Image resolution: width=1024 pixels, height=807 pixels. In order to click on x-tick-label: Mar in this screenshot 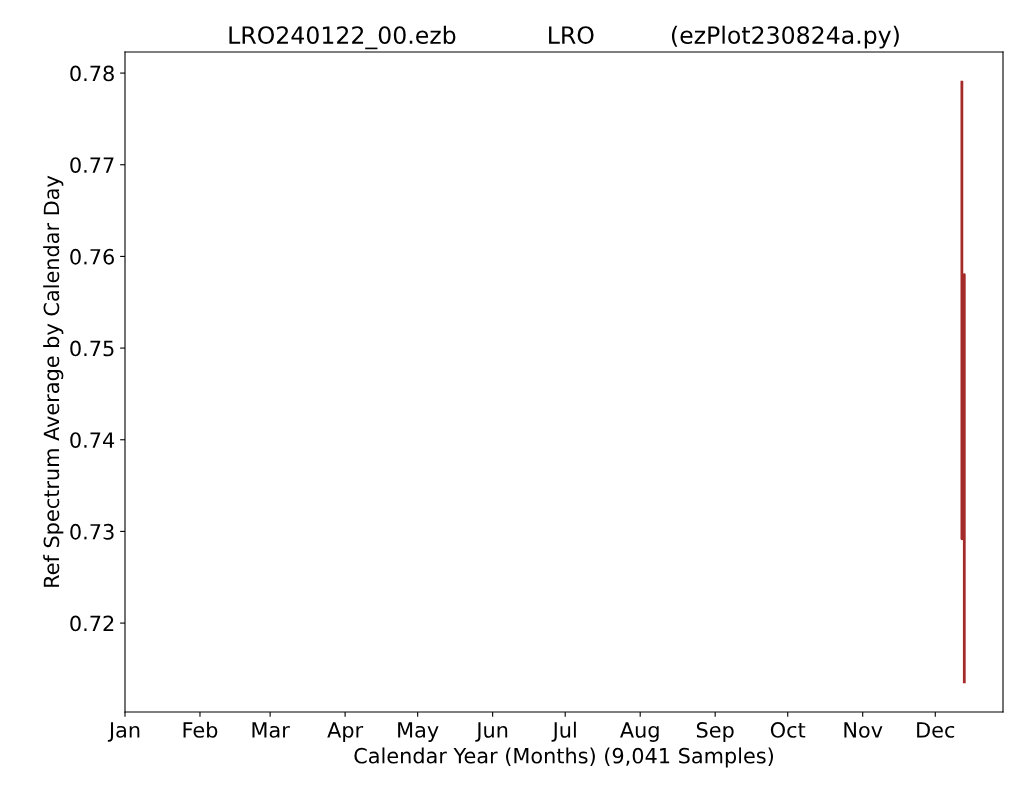, I will do `click(271, 730)`.